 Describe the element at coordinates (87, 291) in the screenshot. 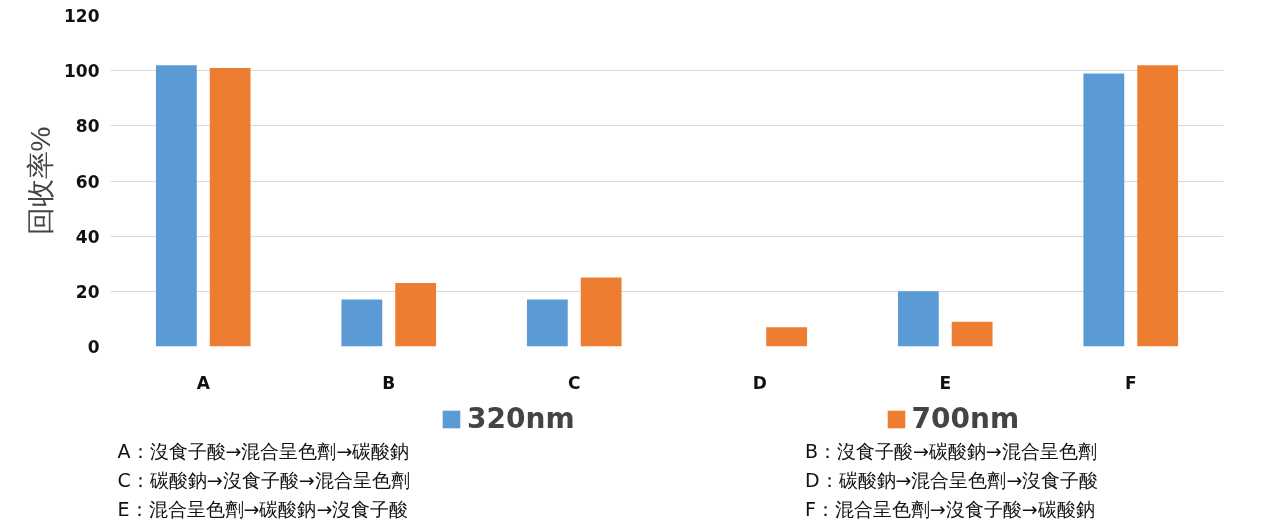

I see `y-tick-label: 20` at that location.